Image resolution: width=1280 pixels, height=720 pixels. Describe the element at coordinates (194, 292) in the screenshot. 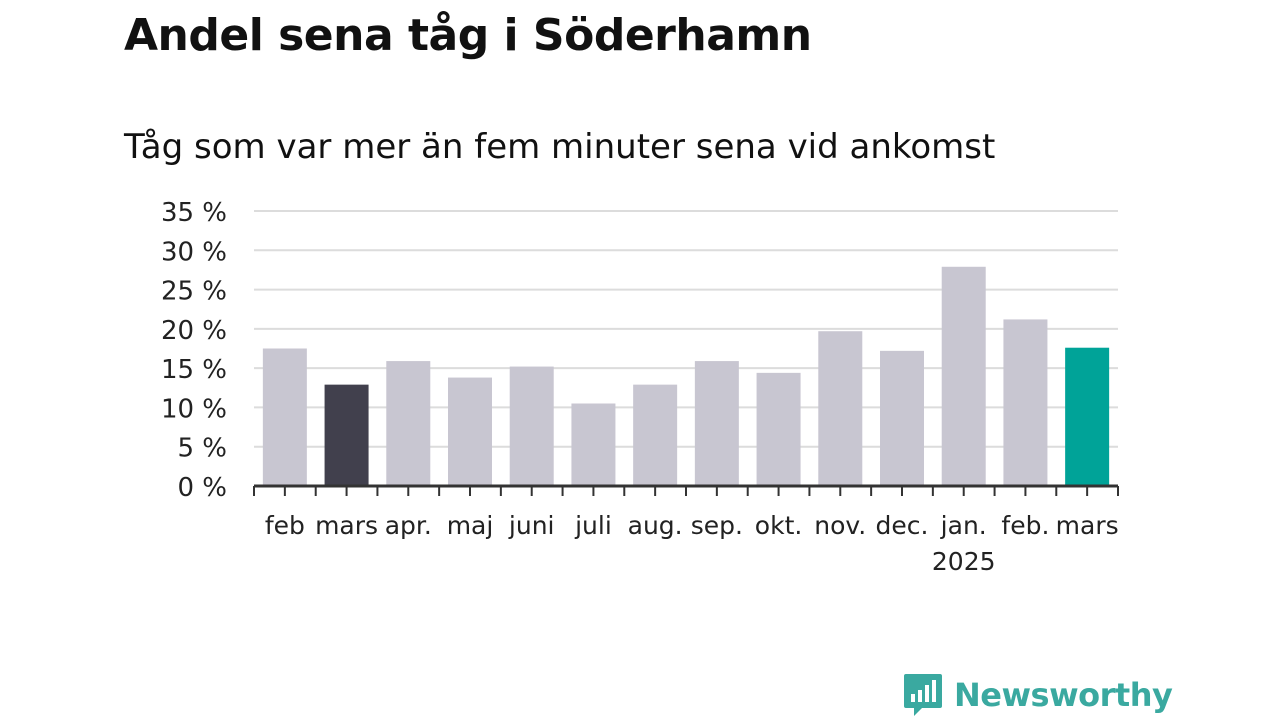

I see `y-tick-label: 25 %` at that location.